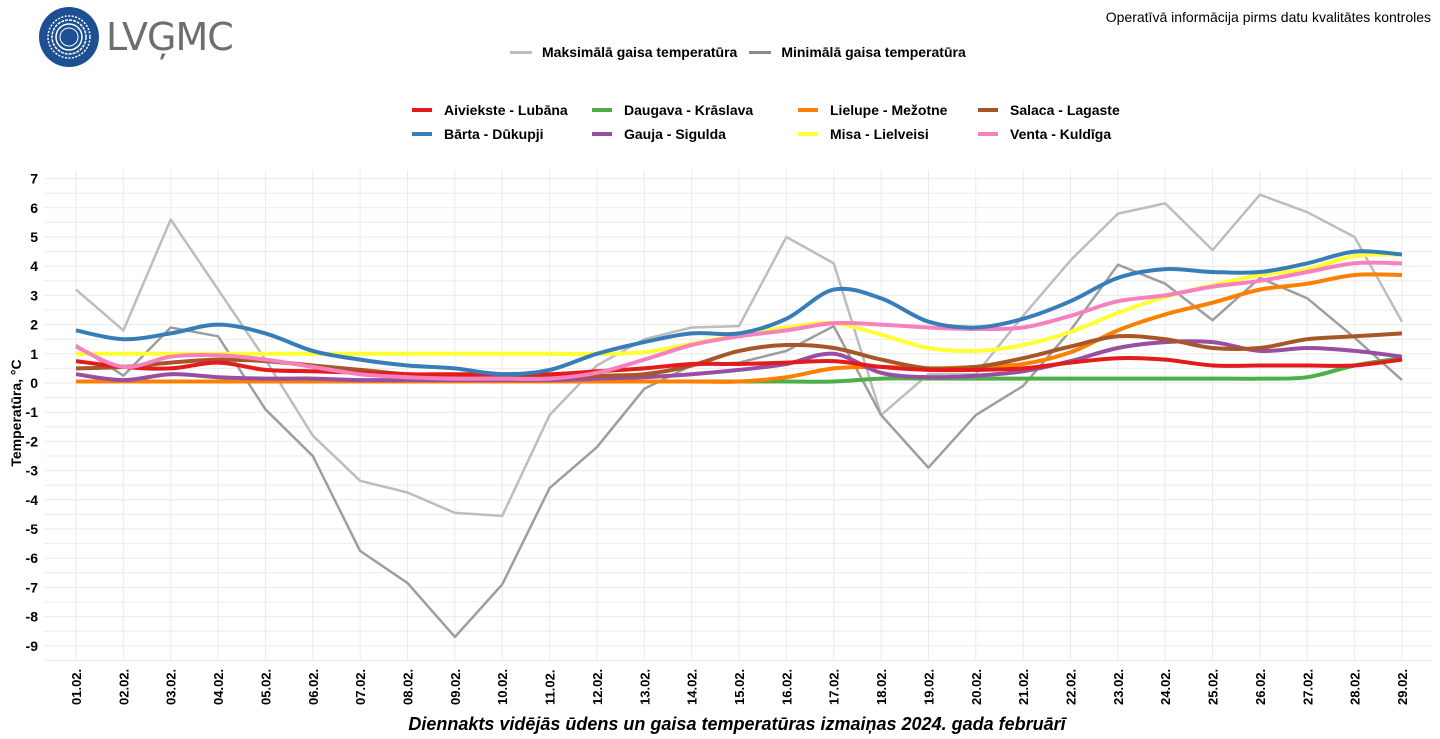  I want to click on legend-item-max-air: Maksimālā gaisa temperatūra, so click(623, 52).